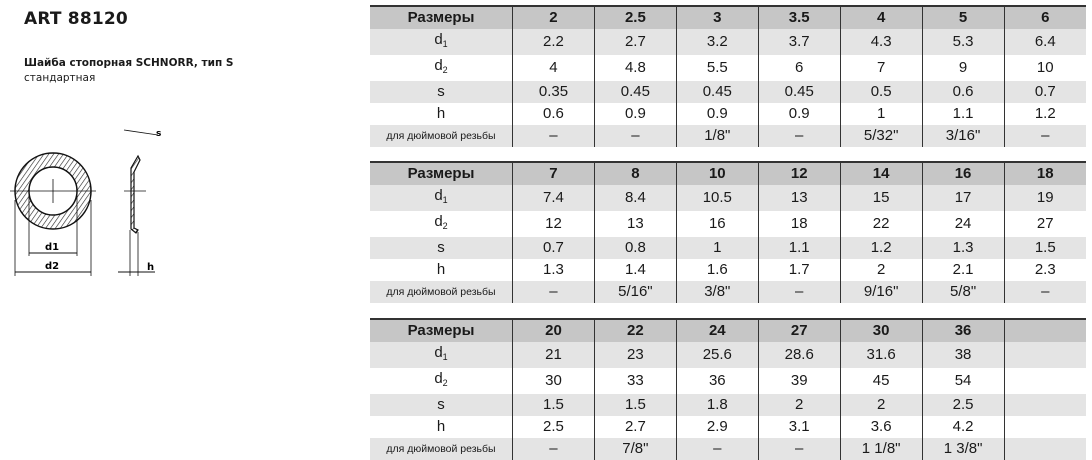  What do you see at coordinates (881, 292) in the screenshot?
I see `value-cell: 9/16"` at bounding box center [881, 292].